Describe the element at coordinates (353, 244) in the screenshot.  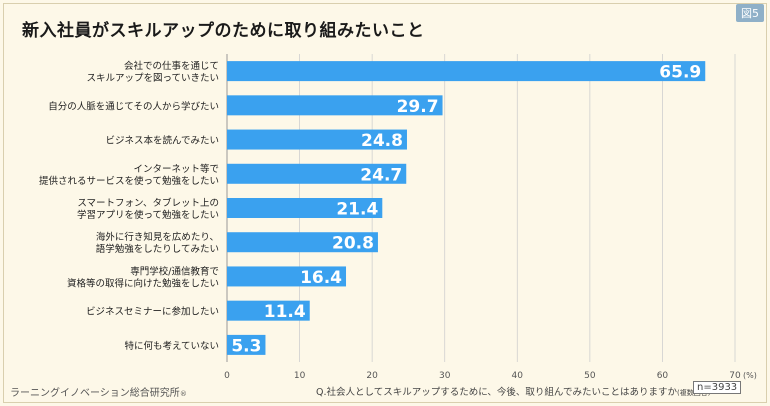
I see `bar-value-label: 20.8` at that location.